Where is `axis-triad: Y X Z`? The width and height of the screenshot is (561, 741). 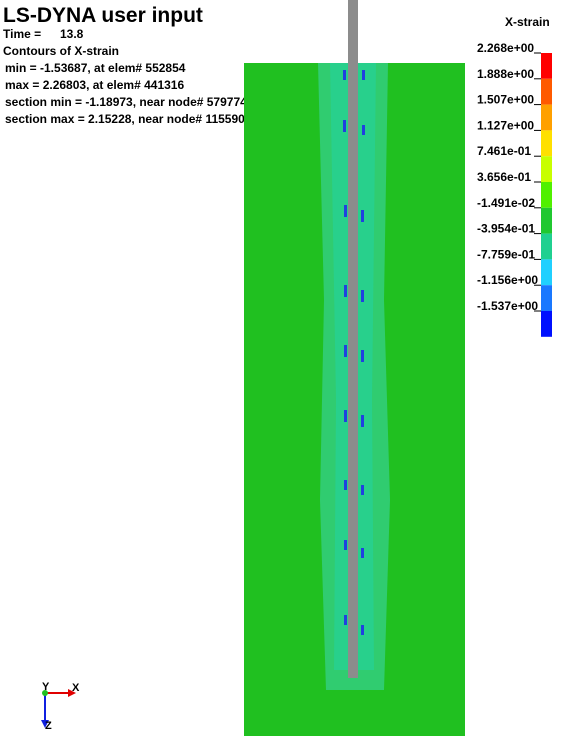
axis-triad: Y X Z is located at coordinates (60, 706).